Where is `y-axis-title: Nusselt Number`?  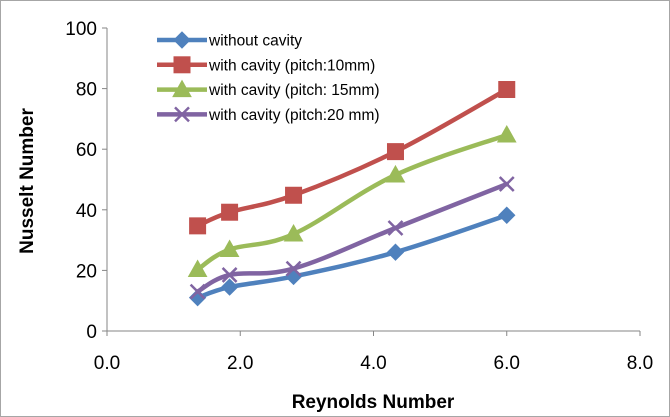 y-axis-title: Nusselt Number is located at coordinates (27, 181).